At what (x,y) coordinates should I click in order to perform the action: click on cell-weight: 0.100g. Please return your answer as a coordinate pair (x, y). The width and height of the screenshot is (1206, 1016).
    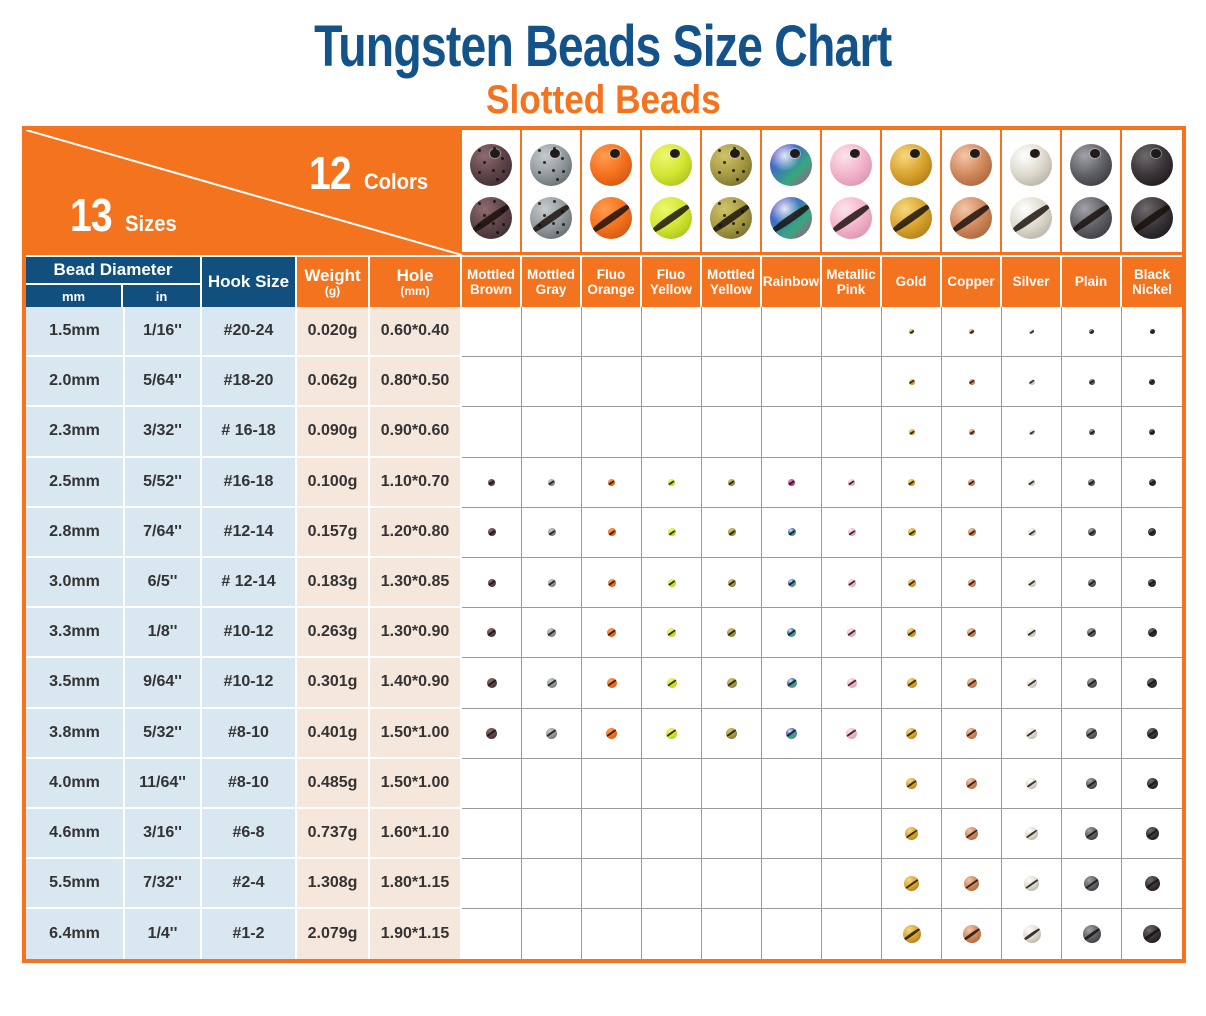
    Looking at the image, I should click on (333, 482).